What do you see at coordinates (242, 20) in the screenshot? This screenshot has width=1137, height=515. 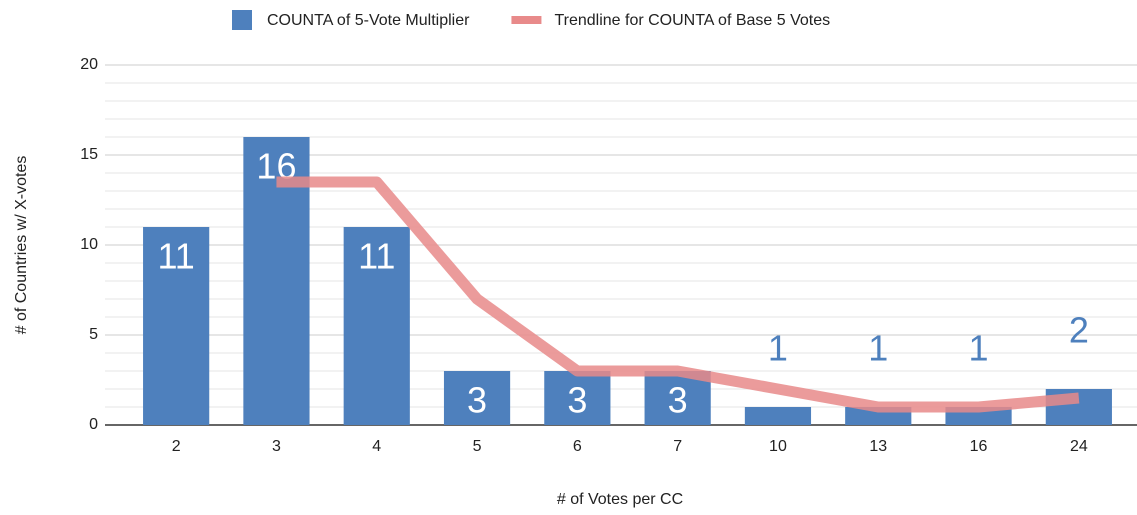 I see `legend-swatch` at bounding box center [242, 20].